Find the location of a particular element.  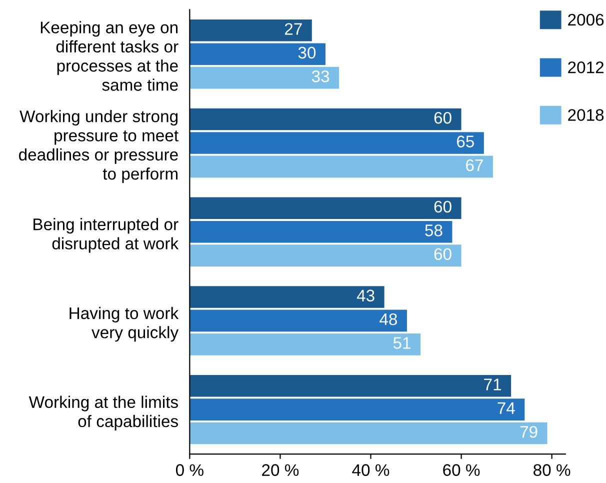

y-tick-label: Working at the limits of capabilities is located at coordinates (103, 413).